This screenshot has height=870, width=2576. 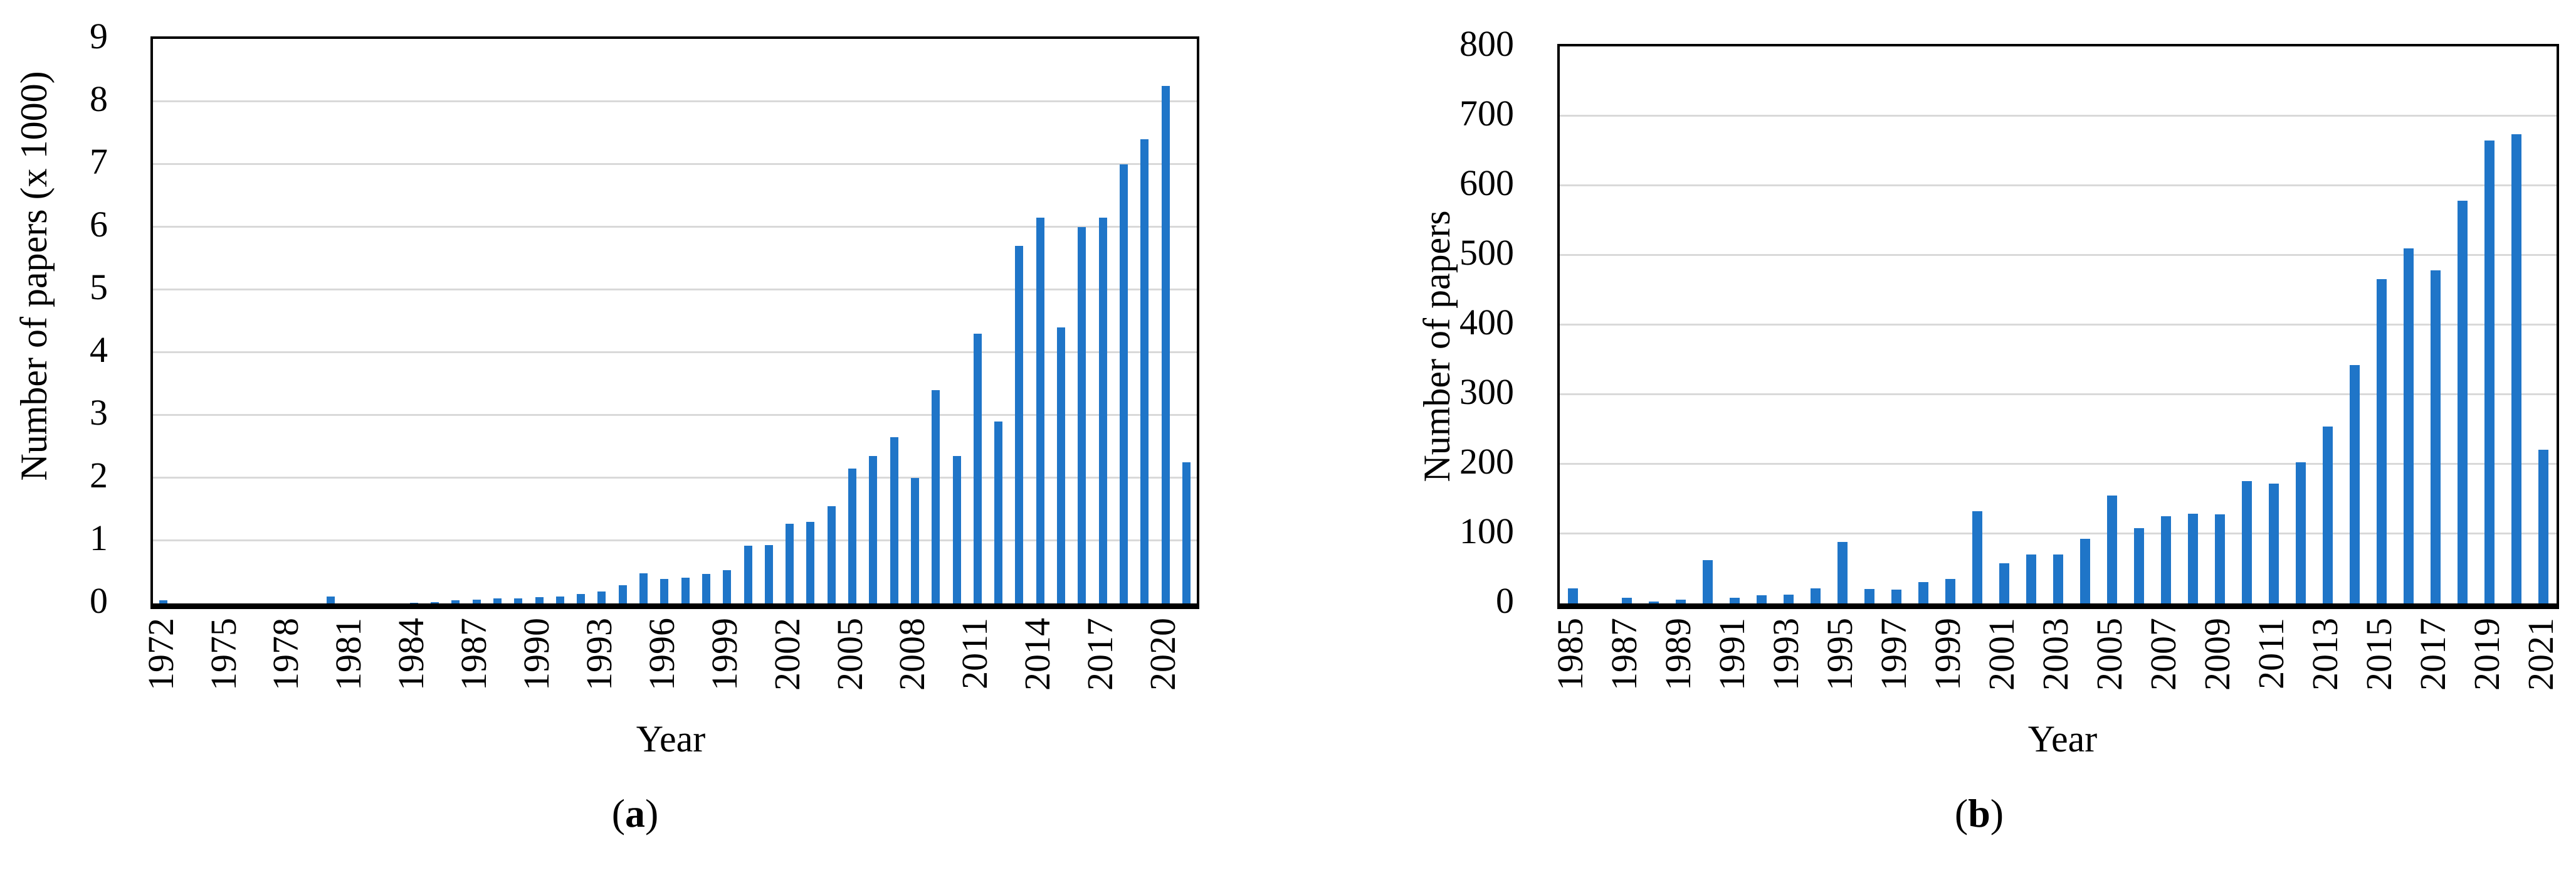 What do you see at coordinates (675, 101) in the screenshot?
I see `gridline-y8` at bounding box center [675, 101].